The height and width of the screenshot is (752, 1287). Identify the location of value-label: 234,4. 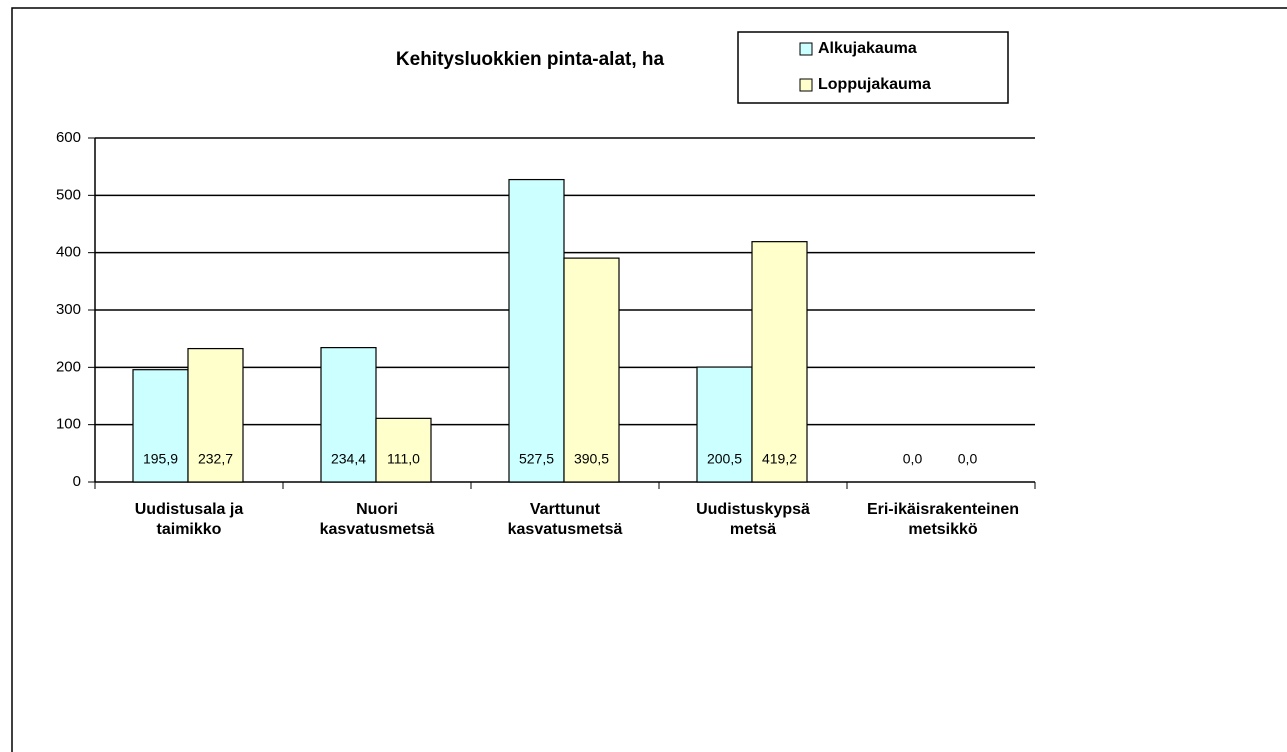
(348, 459).